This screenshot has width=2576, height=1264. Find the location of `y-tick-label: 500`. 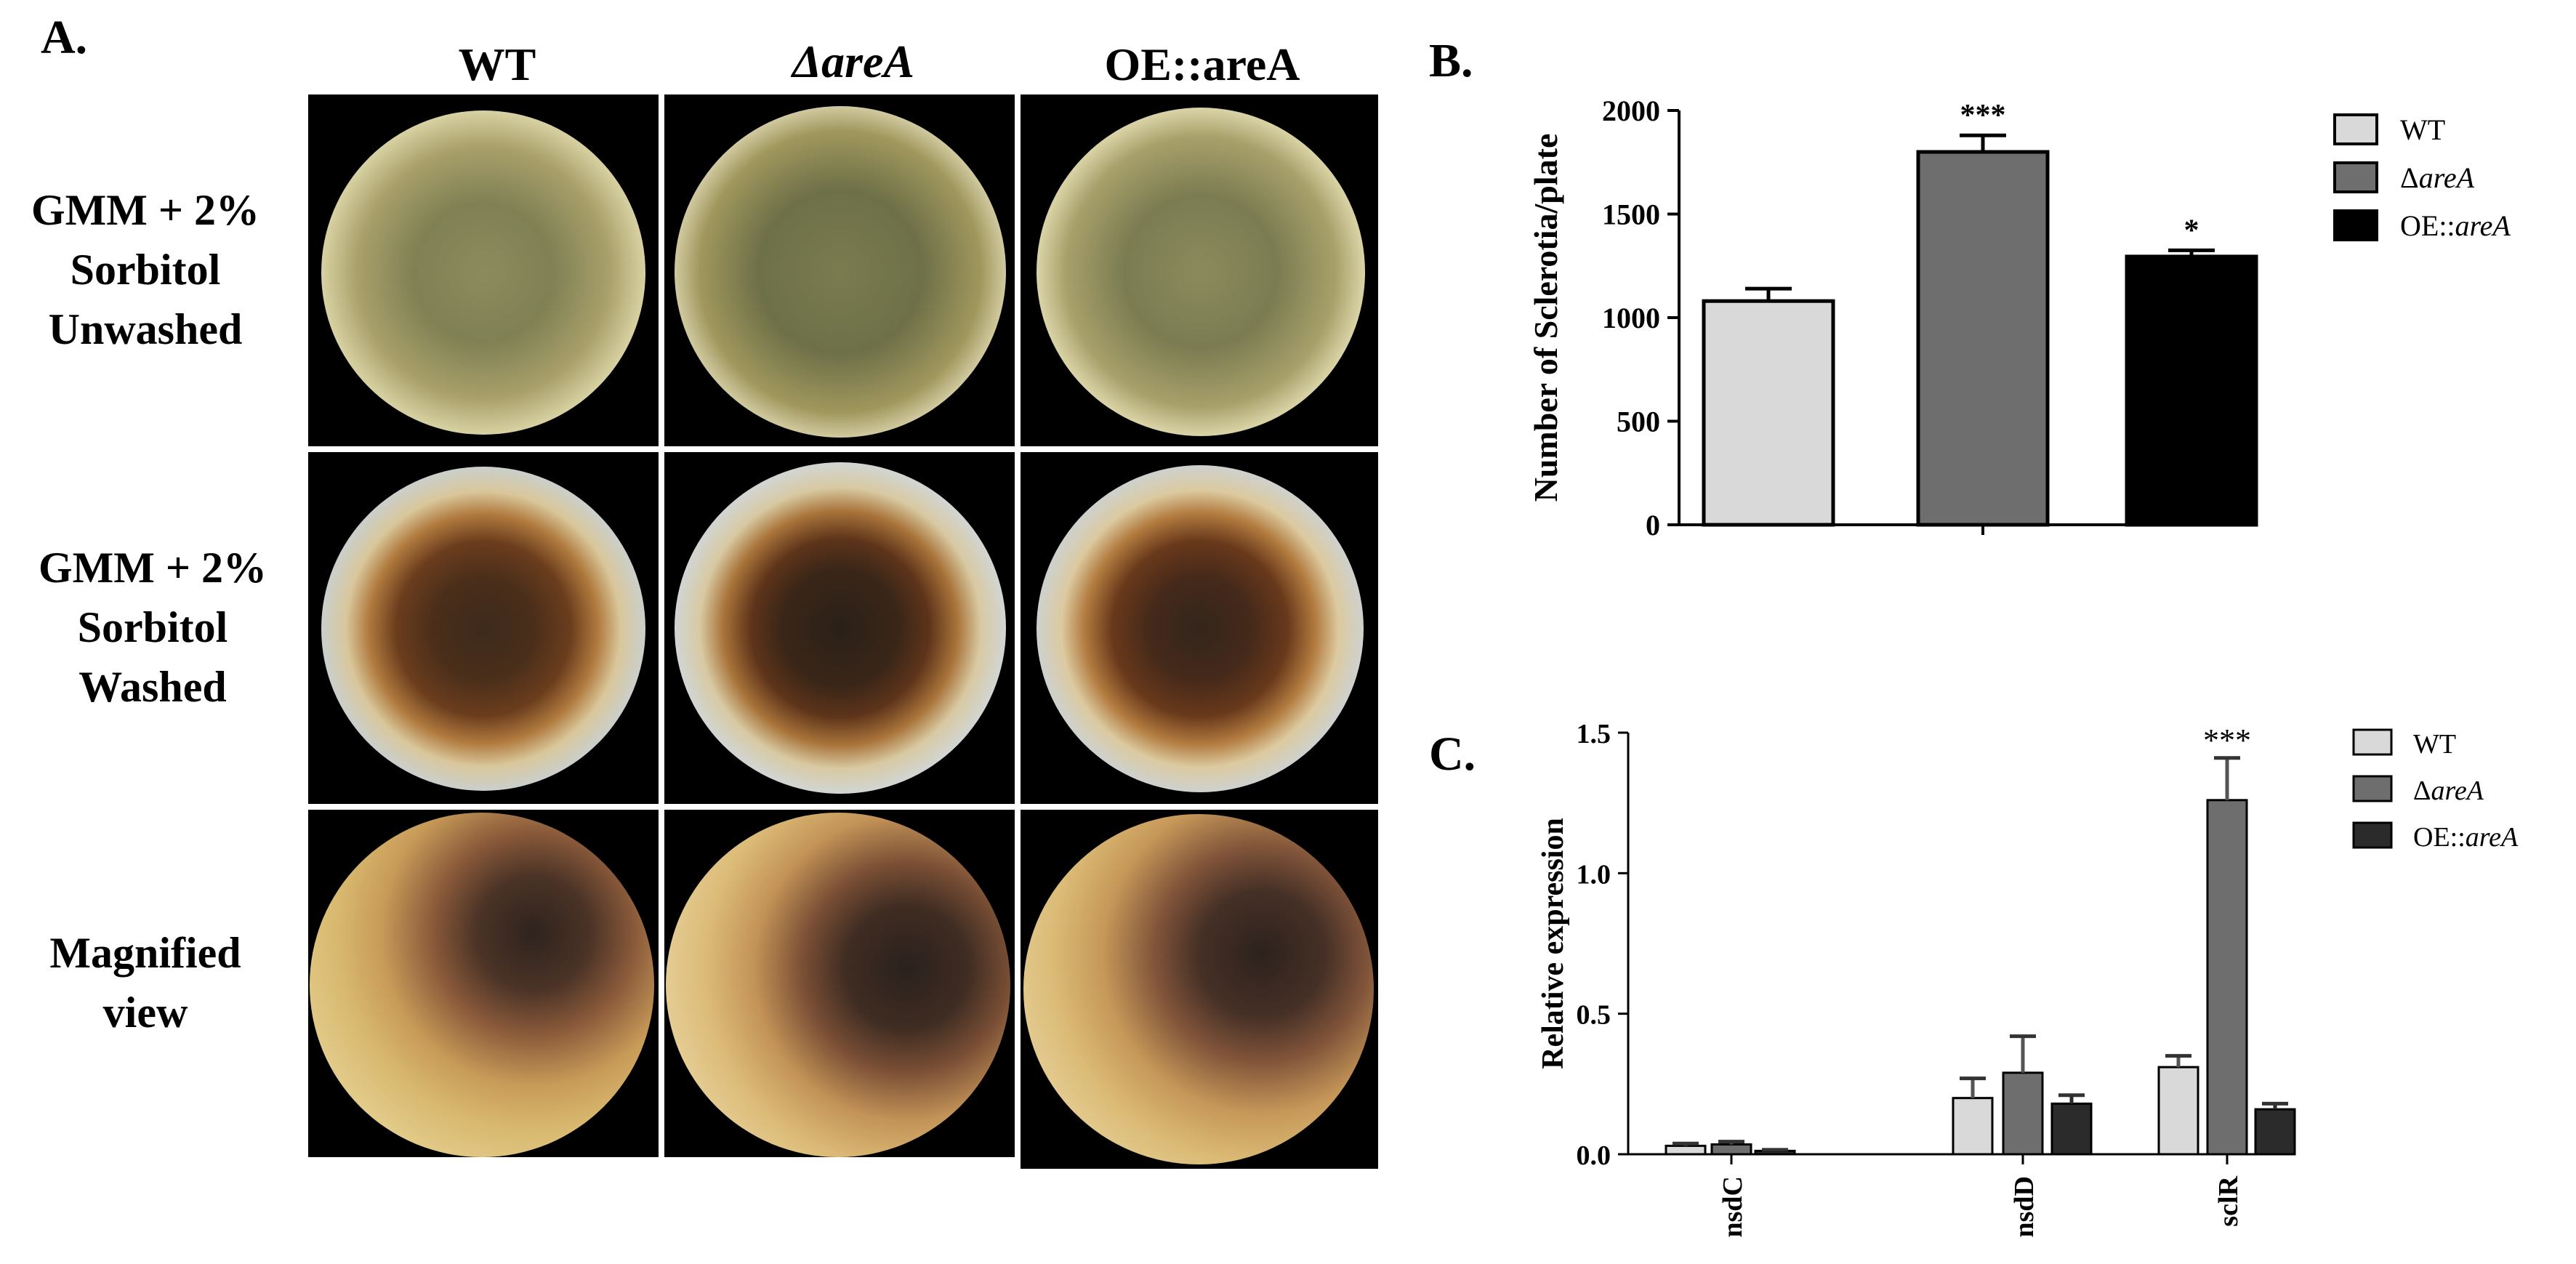

y-tick-label: 500 is located at coordinates (1638, 422).